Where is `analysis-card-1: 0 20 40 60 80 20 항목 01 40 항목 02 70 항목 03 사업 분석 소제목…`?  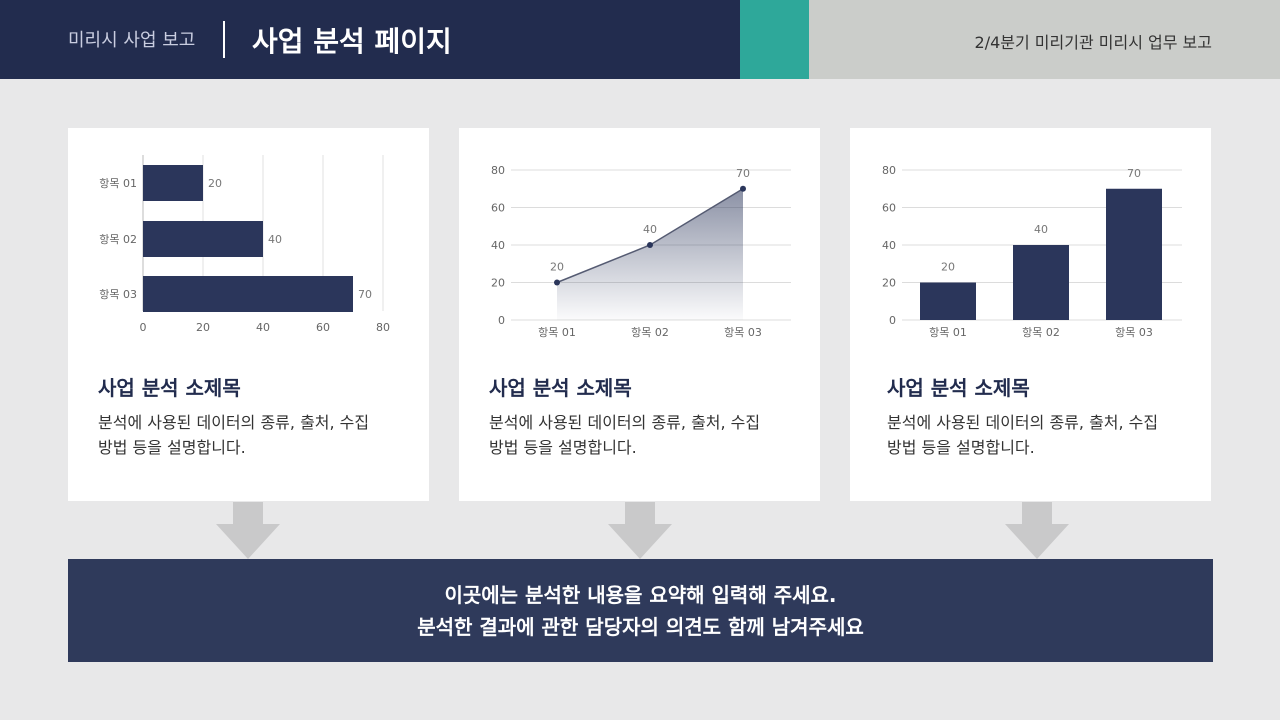
analysis-card-1: 0 20 40 60 80 20 항목 01 40 항목 02 70 항목 03 사업 분석 소제목… is located at coordinates (248, 314).